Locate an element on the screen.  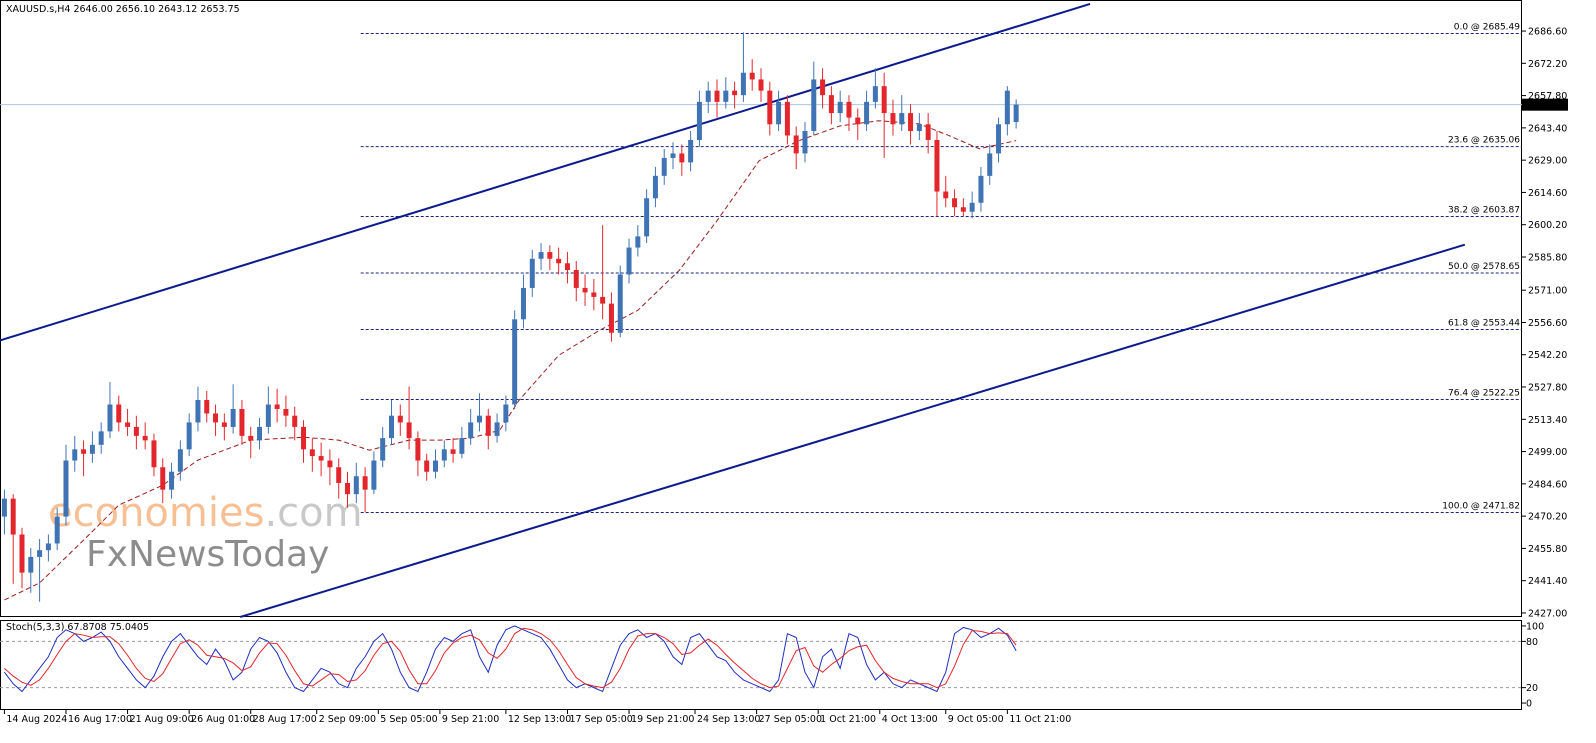
y-tick-label: 2470.20 is located at coordinates (1547, 517).